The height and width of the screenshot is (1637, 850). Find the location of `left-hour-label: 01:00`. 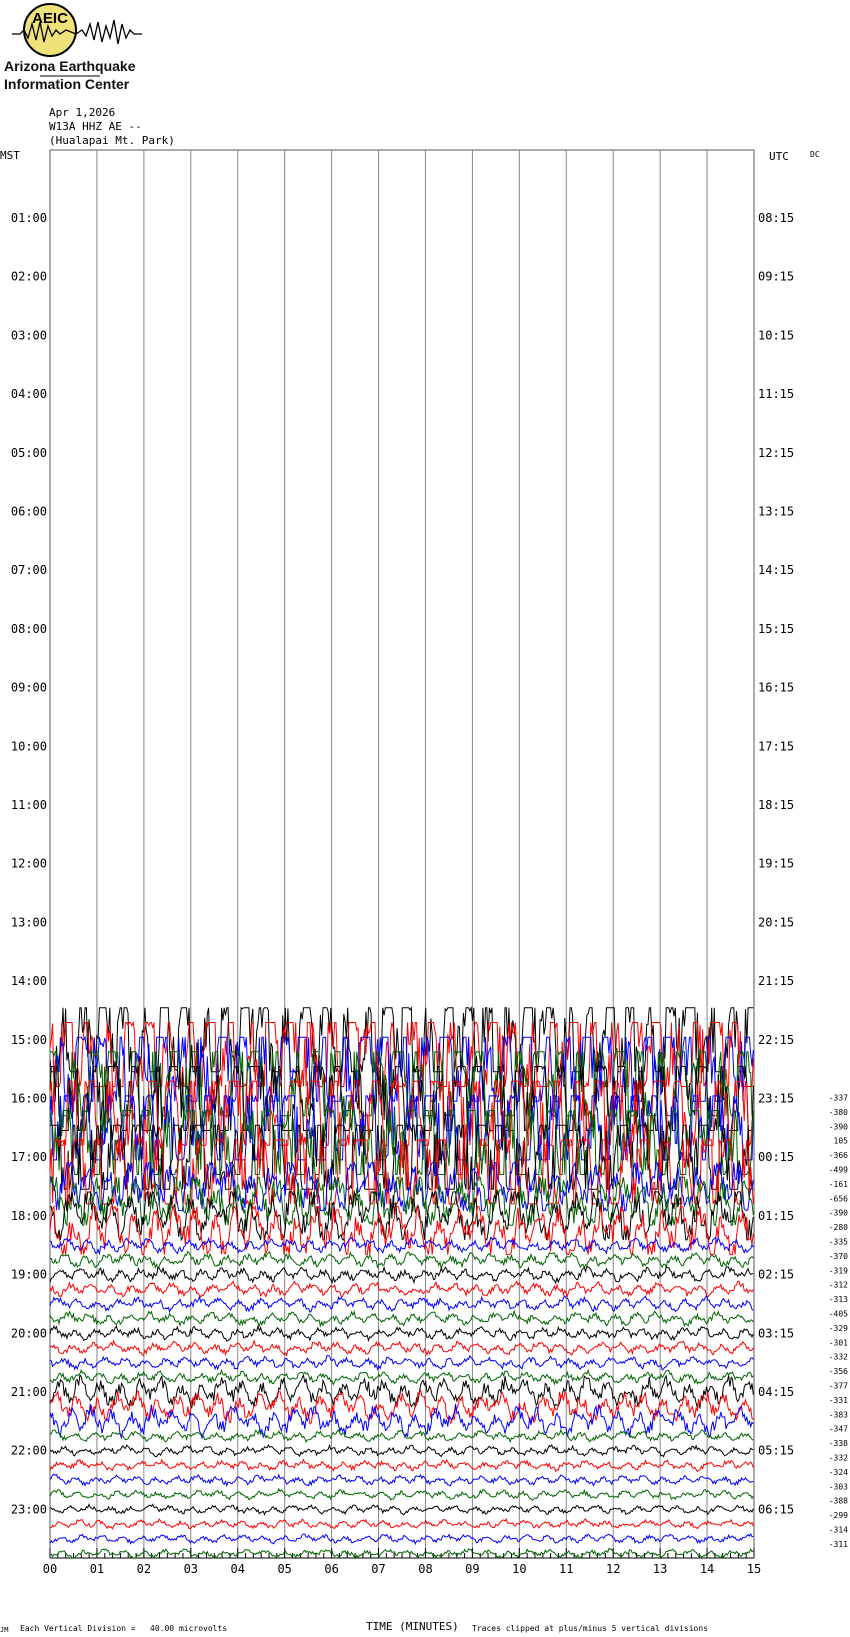

left-hour-label: 01:00 is located at coordinates (29, 218).